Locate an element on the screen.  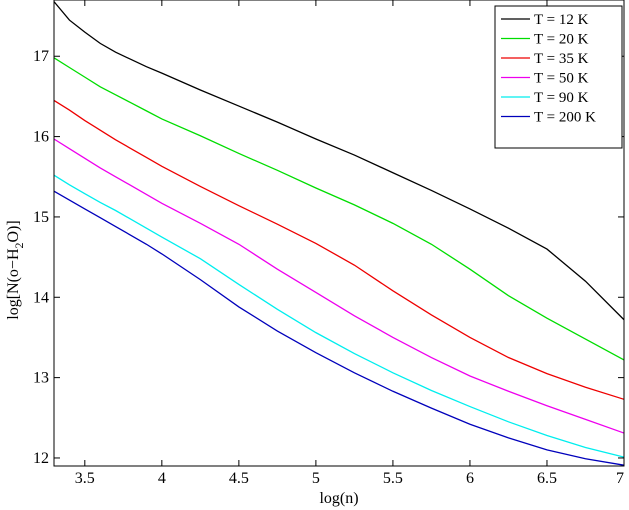
x-tick-label: 4 is located at coordinates (162, 478).